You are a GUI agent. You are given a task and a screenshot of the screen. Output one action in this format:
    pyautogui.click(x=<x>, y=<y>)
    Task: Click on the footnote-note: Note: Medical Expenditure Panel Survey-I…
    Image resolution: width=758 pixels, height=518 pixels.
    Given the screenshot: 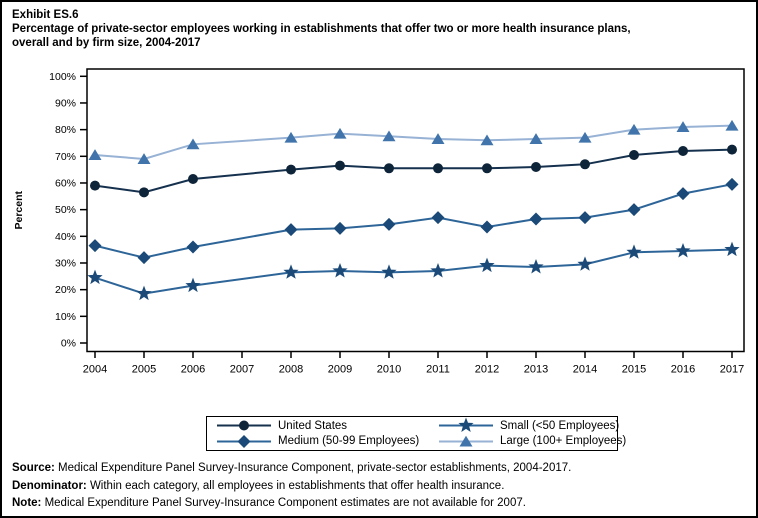 What is the action you would take?
    pyautogui.click(x=381, y=504)
    